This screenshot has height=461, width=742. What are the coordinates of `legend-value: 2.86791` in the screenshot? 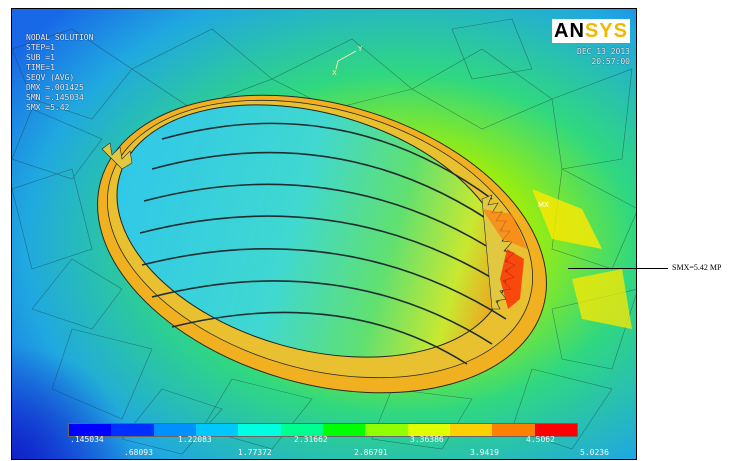 It's located at (371, 452).